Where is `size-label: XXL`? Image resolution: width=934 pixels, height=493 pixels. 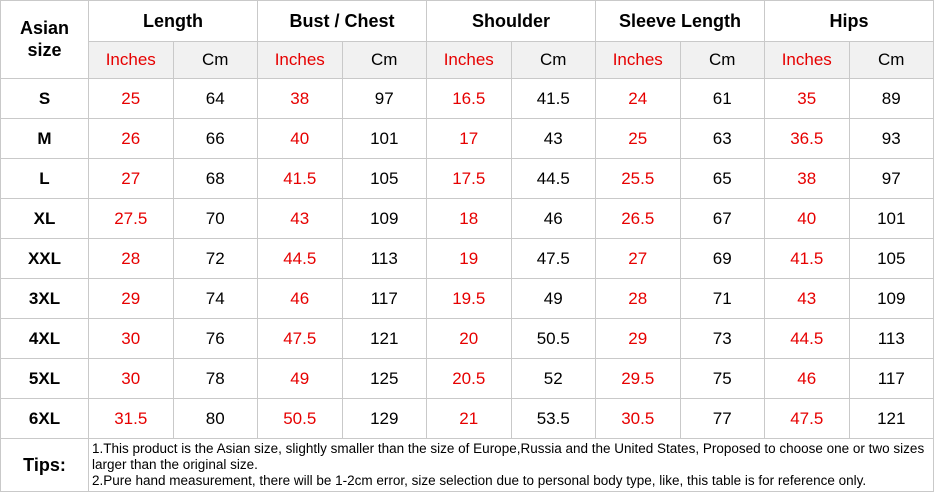 size-label: XXL is located at coordinates (44, 258).